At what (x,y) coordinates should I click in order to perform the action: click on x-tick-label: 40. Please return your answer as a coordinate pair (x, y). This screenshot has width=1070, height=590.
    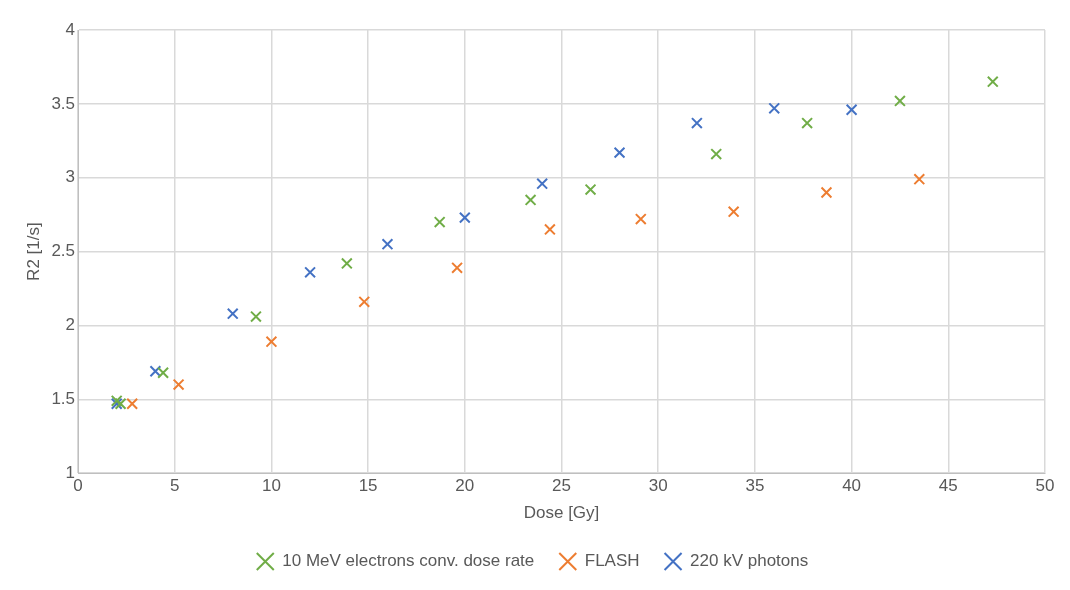
    Looking at the image, I should click on (852, 486).